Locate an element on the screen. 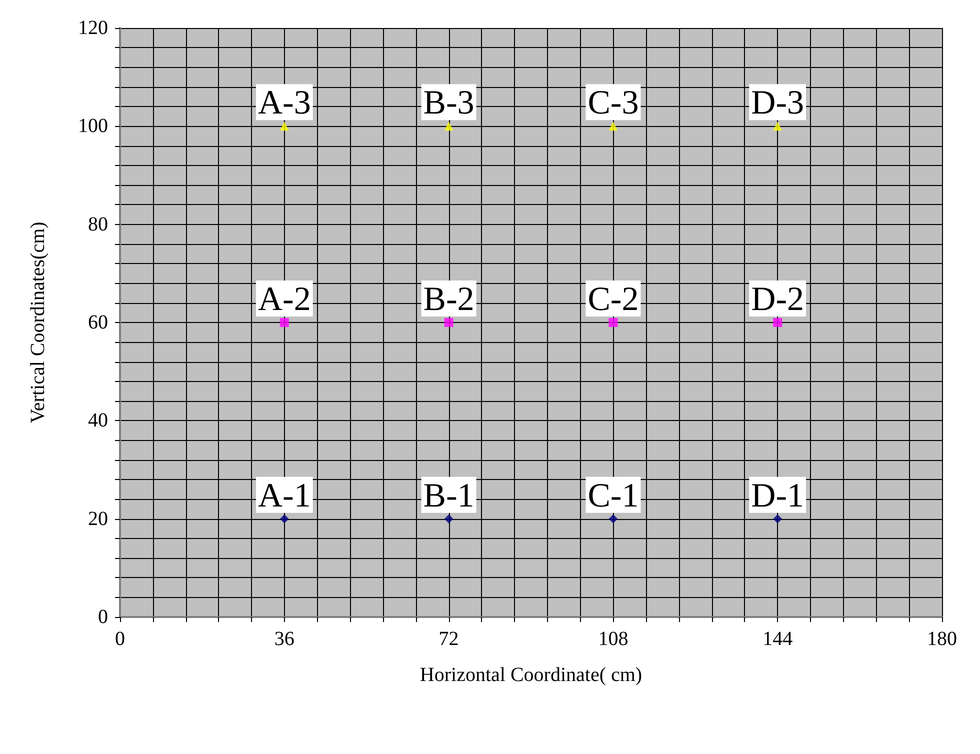 The height and width of the screenshot is (754, 980). annotation: B-3 is located at coordinates (448, 103).